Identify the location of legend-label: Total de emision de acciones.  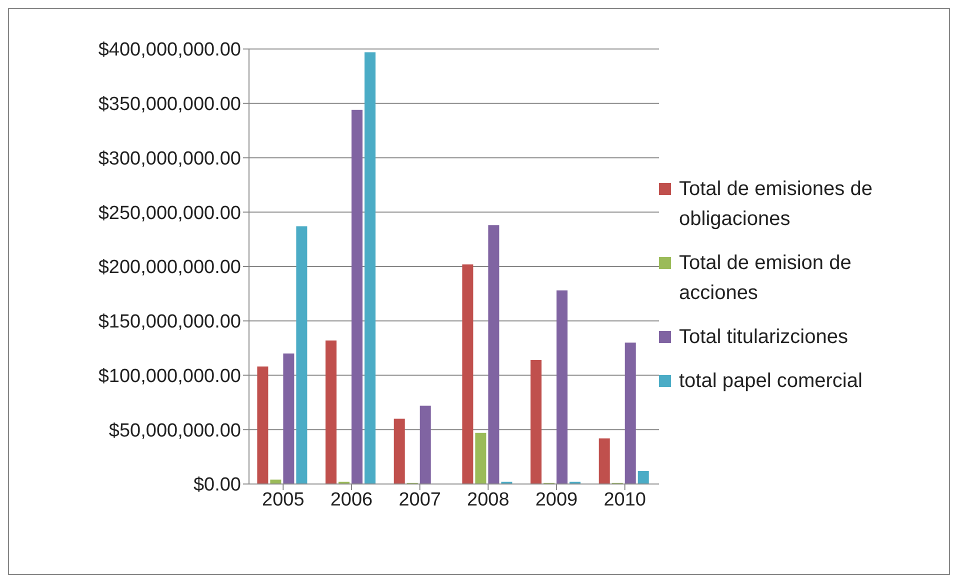
(765, 278).